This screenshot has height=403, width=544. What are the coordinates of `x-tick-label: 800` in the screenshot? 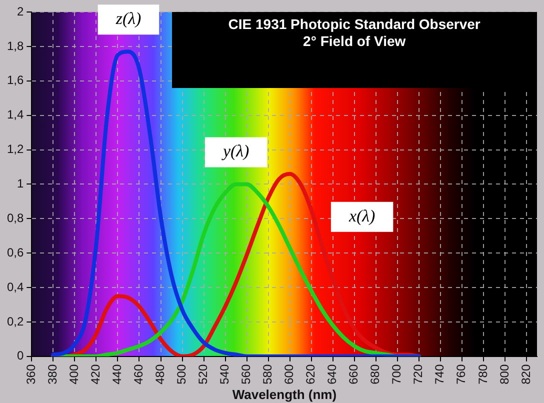 It's located at (504, 374).